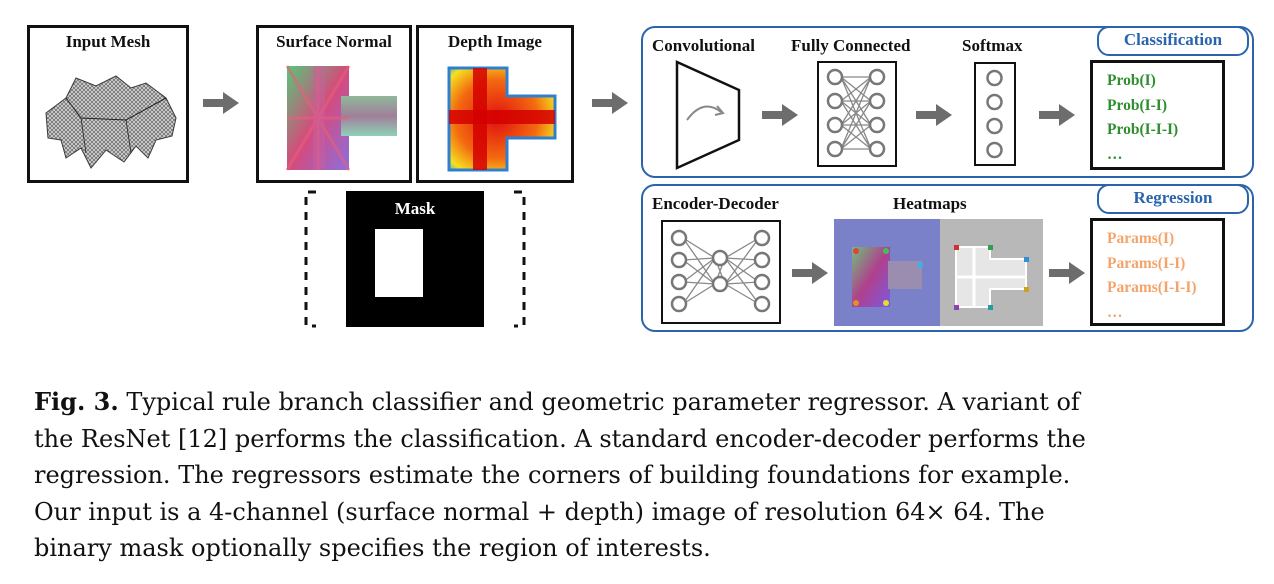  What do you see at coordinates (715, 203) in the screenshot?
I see `encoder-decoder-label: Encoder-Decoder` at bounding box center [715, 203].